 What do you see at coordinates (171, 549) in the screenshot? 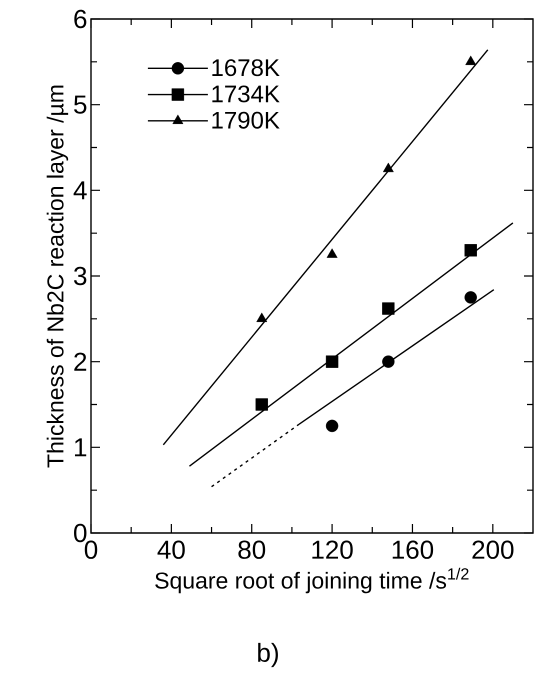
I see `x-tick-label: 40` at bounding box center [171, 549].